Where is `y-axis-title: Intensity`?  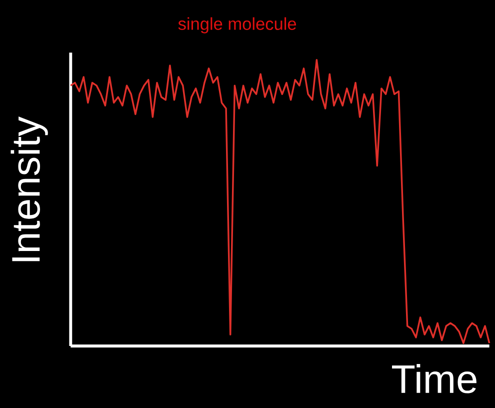 y-axis-title: Intensity is located at coordinates (29, 189).